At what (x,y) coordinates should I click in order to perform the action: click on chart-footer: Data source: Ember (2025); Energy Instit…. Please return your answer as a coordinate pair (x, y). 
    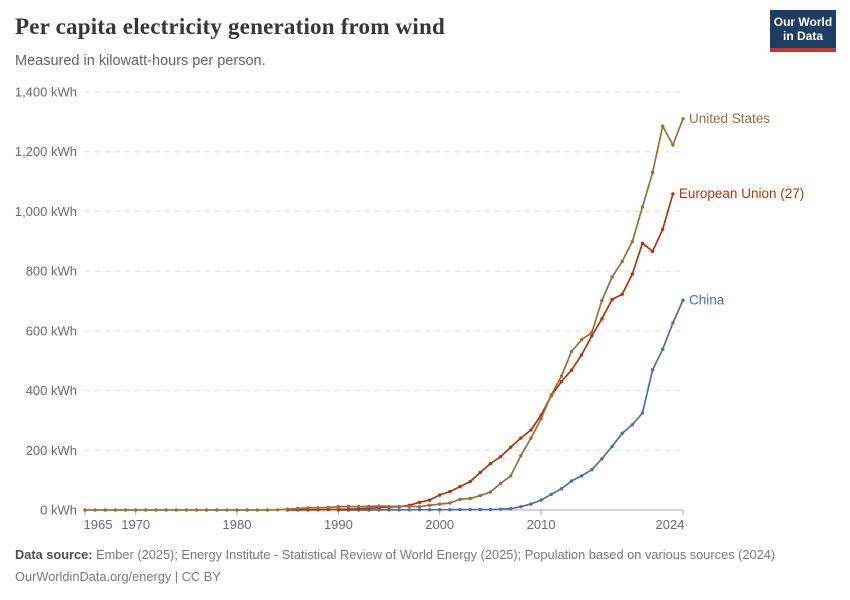
    Looking at the image, I should click on (395, 565).